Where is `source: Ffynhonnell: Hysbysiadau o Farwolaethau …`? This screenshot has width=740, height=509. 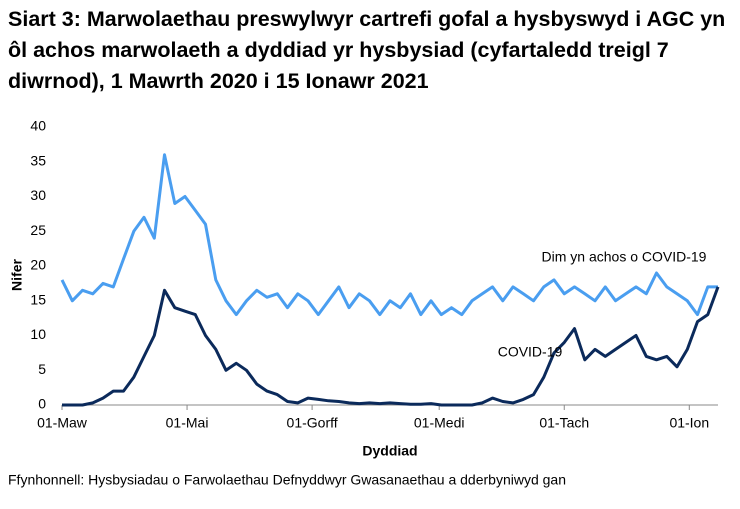
source: Ffynhonnell: Hysbysiadau o Farwolaethau … is located at coordinates (287, 480).